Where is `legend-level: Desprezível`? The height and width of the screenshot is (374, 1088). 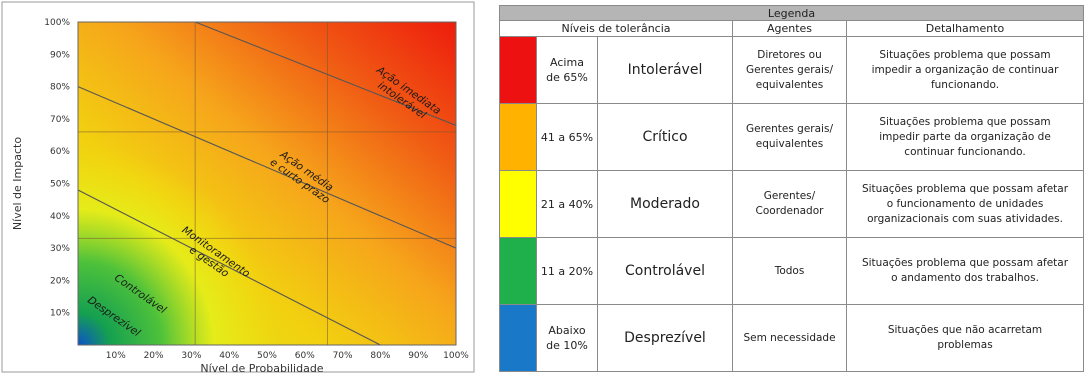 legend-level: Desprezível is located at coordinates (665, 338).